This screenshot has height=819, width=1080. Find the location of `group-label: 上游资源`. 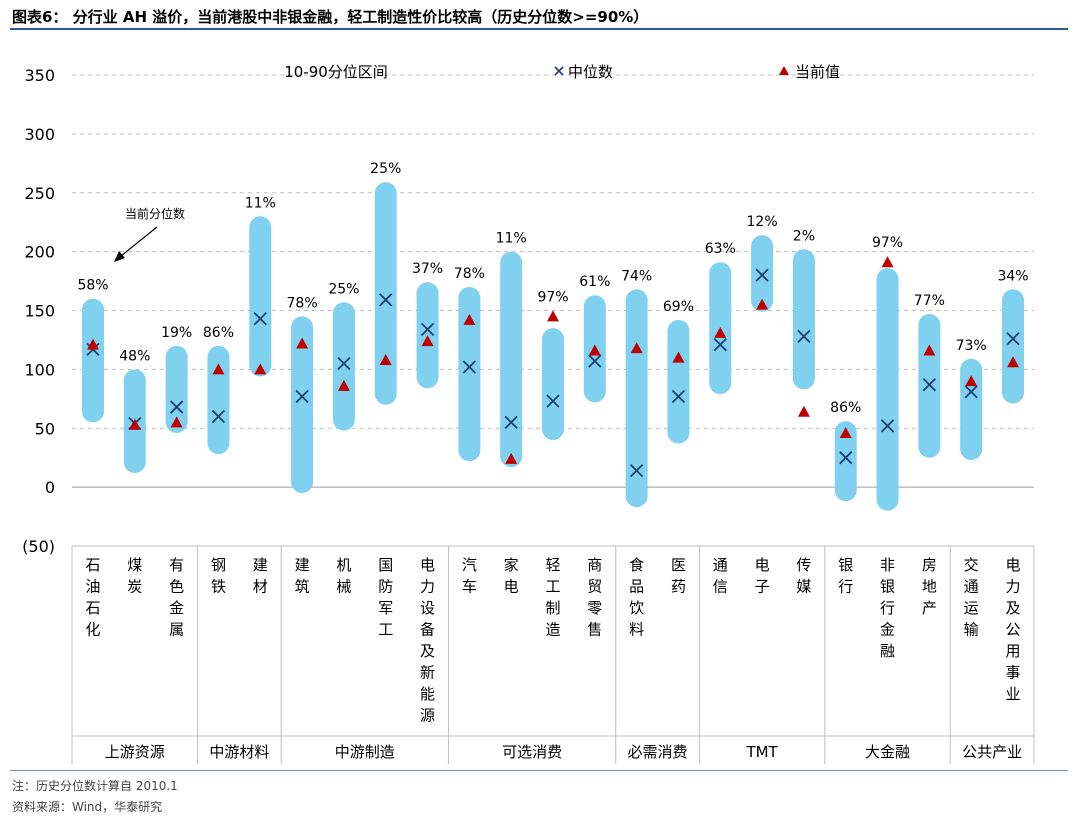

group-label: 上游资源 is located at coordinates (135, 752).